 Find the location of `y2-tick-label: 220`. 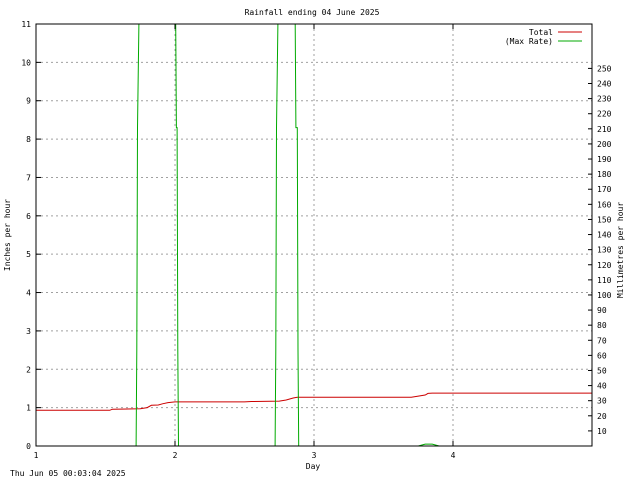

y2-tick-label: 220 is located at coordinates (604, 114).